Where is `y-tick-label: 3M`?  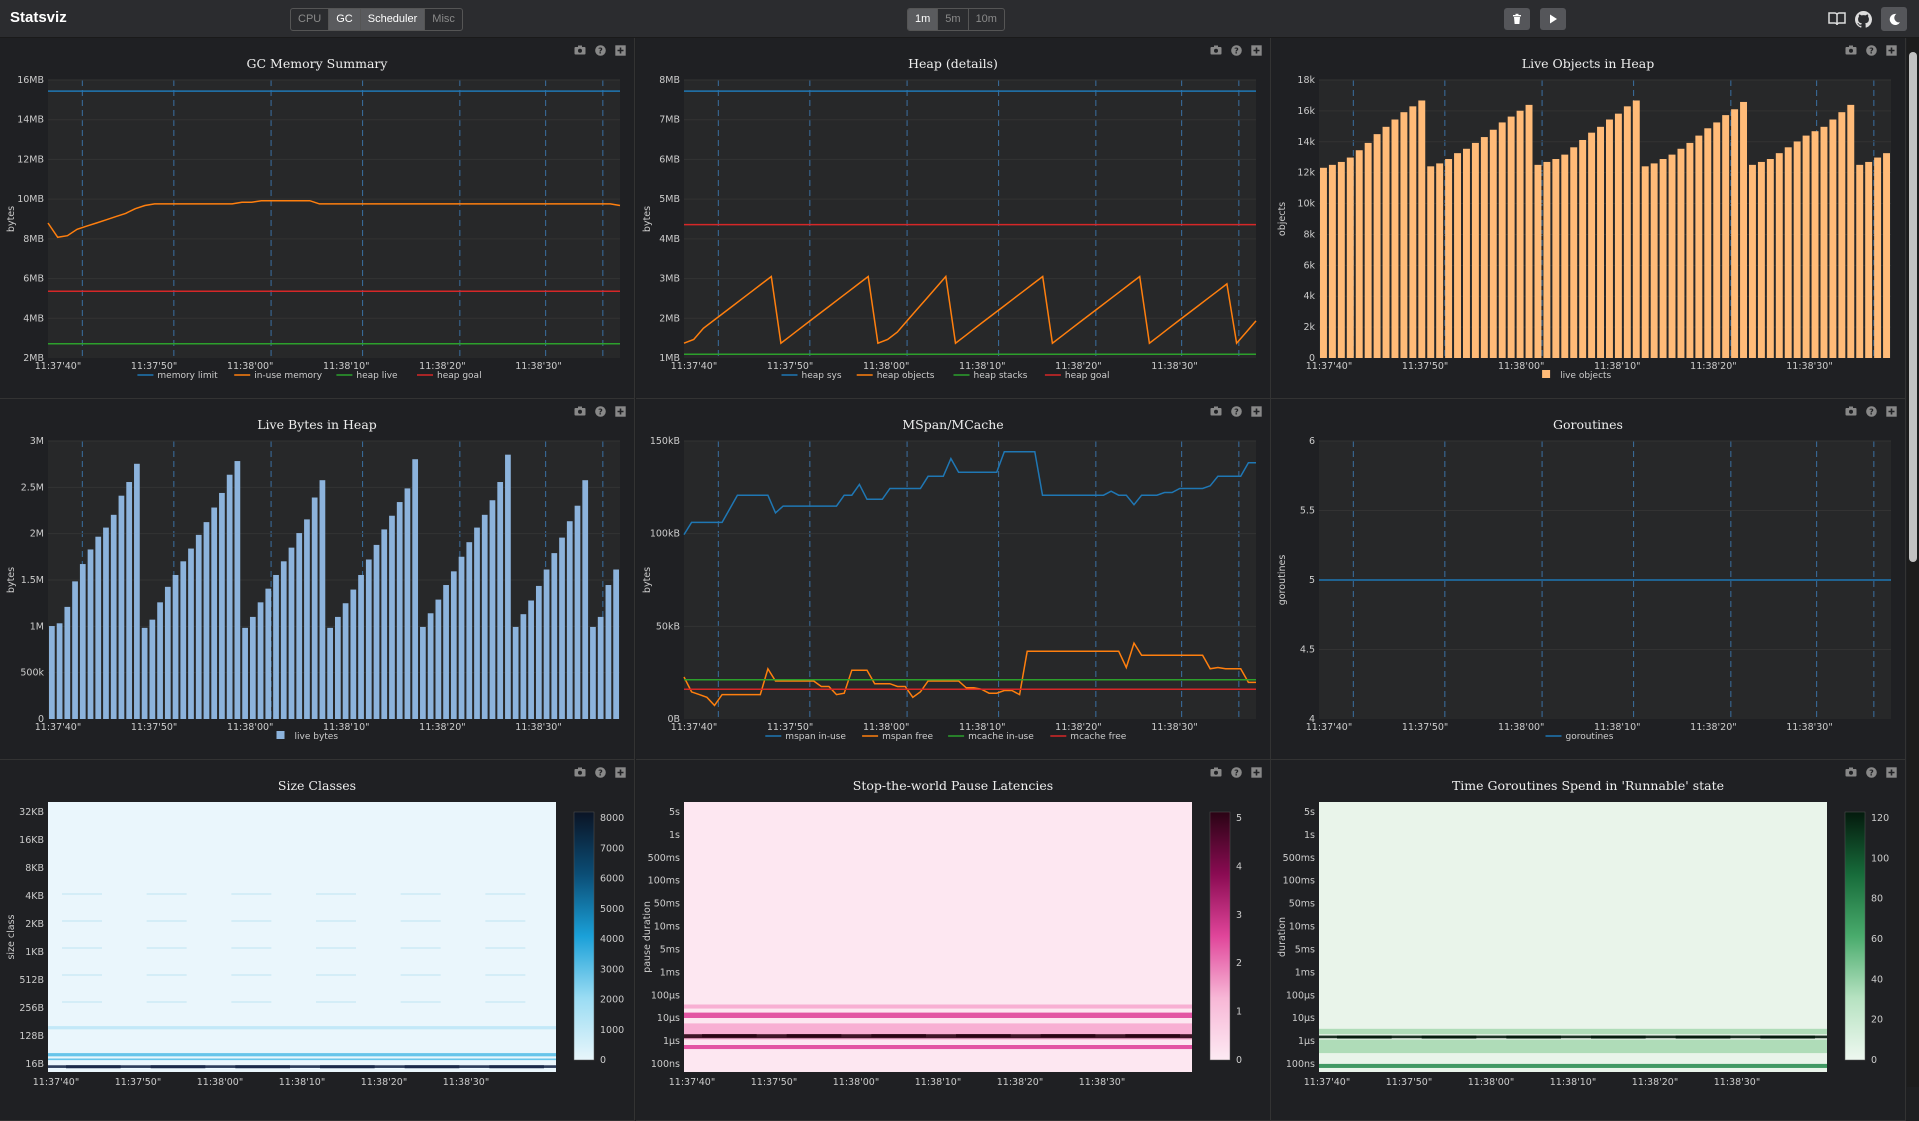
y-tick-label: 3M is located at coordinates (37, 441).